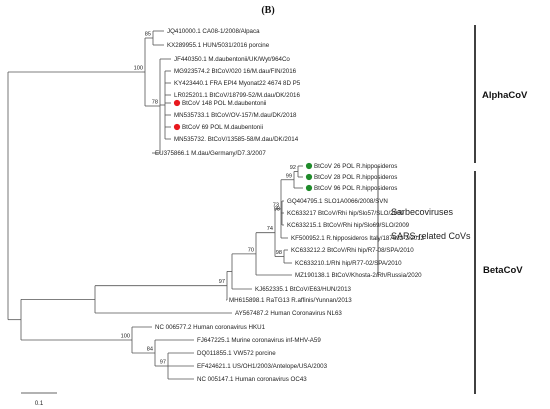 The image size is (550, 409). Describe the element at coordinates (232, 59) in the screenshot. I see `taxon-label: JF440350.1 M.daubentonii/UK/Wyt/964Co` at that location.